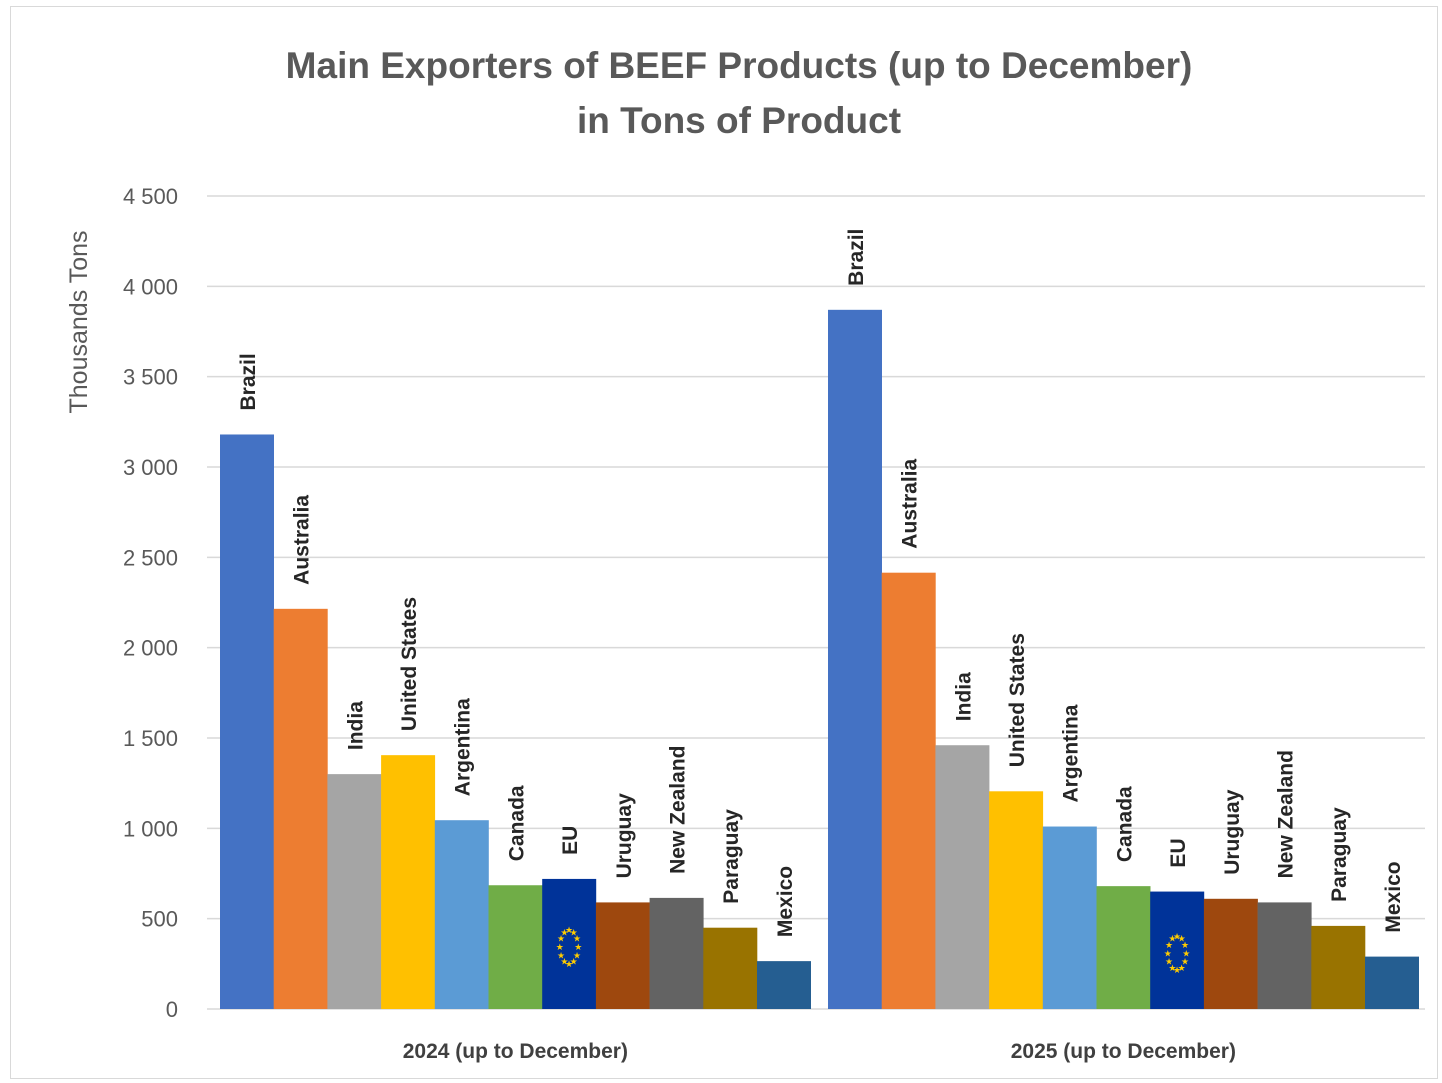  Describe the element at coordinates (739, 120) in the screenshot. I see `chart-title-line-2: in Tons of Product` at that location.